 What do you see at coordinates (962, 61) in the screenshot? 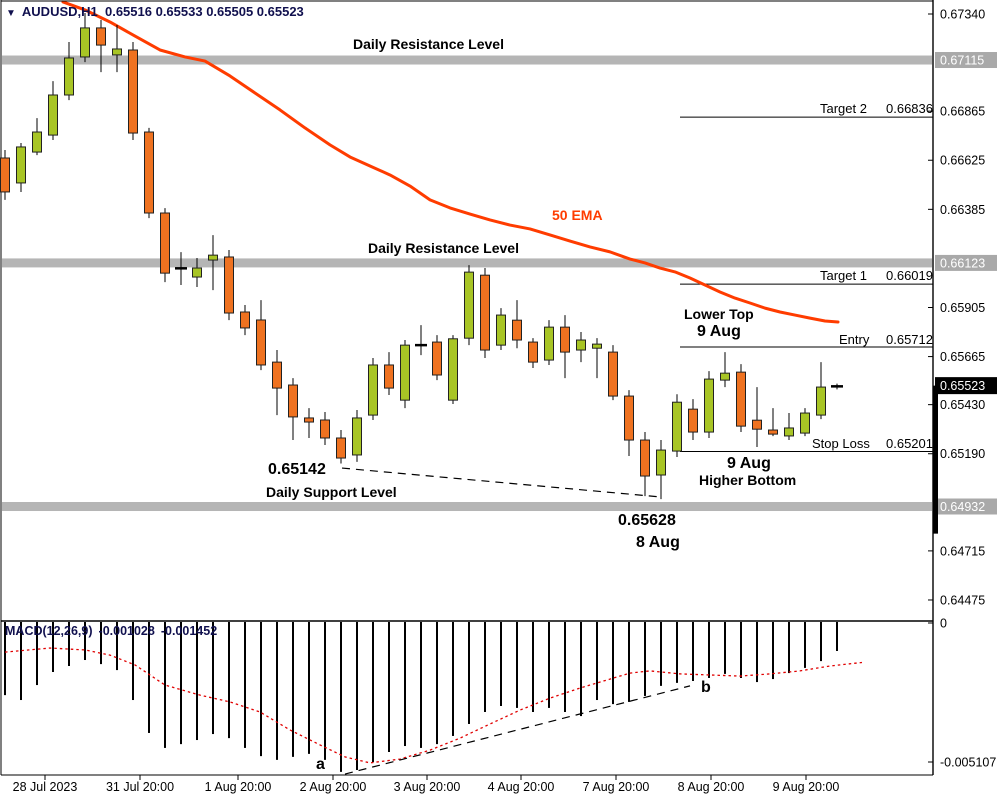
I see `band-price-chip-label: 0.67115` at bounding box center [962, 61].